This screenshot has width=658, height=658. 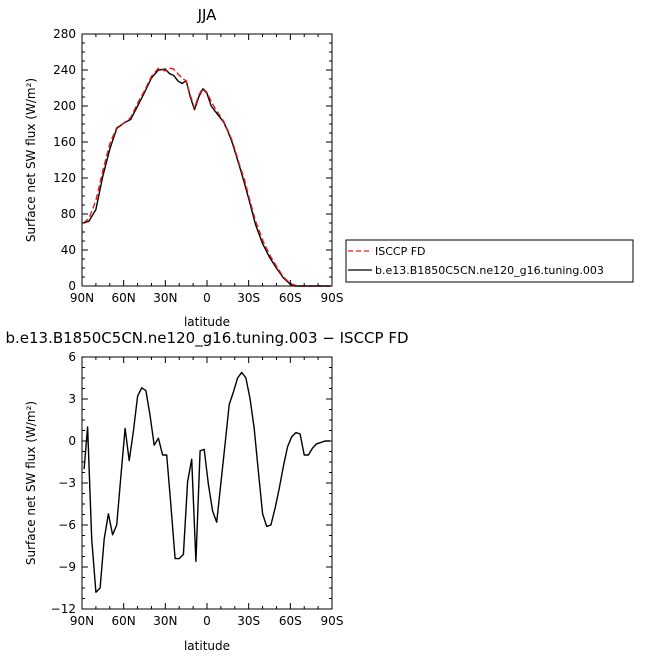 I want to click on bottom-x-tick-label: 60N, so click(x=124, y=621).